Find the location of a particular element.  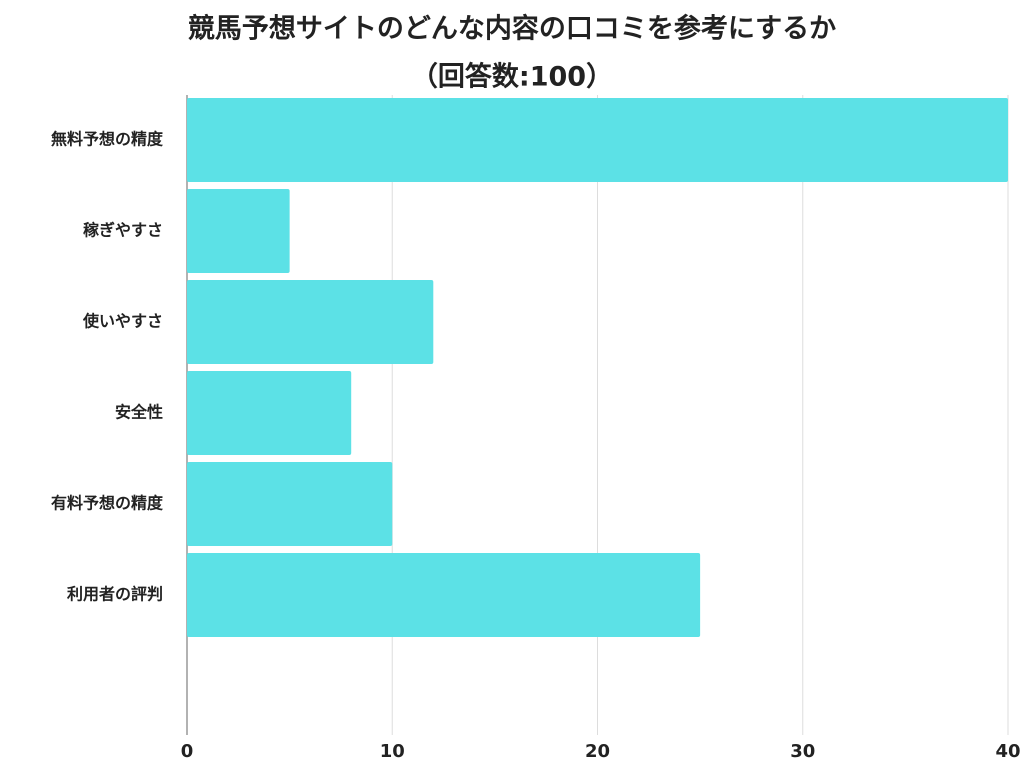

x-tick-label: 30 is located at coordinates (802, 751).